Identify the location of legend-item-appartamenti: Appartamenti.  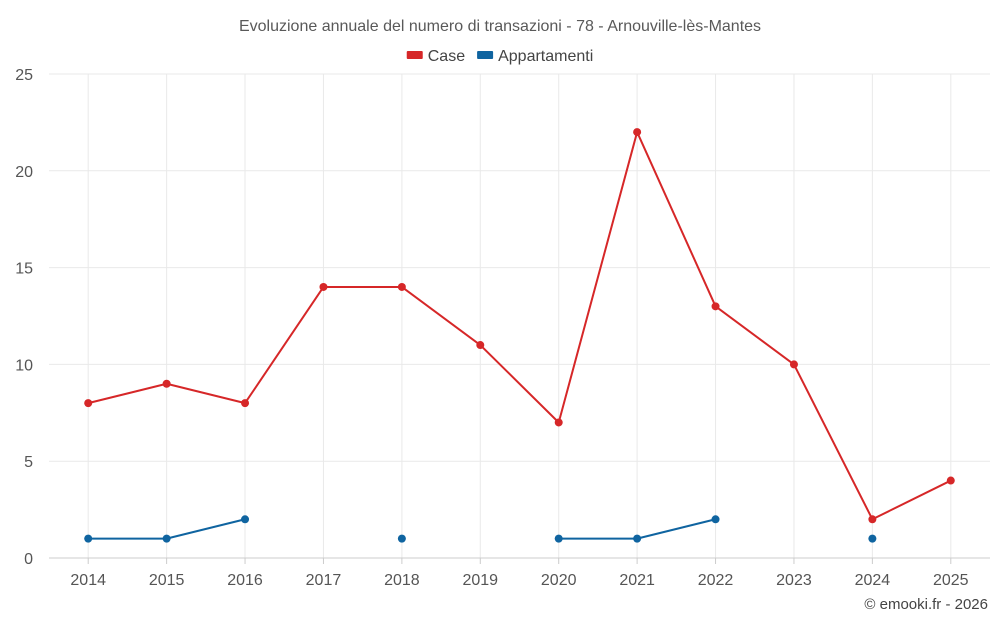
(535, 56).